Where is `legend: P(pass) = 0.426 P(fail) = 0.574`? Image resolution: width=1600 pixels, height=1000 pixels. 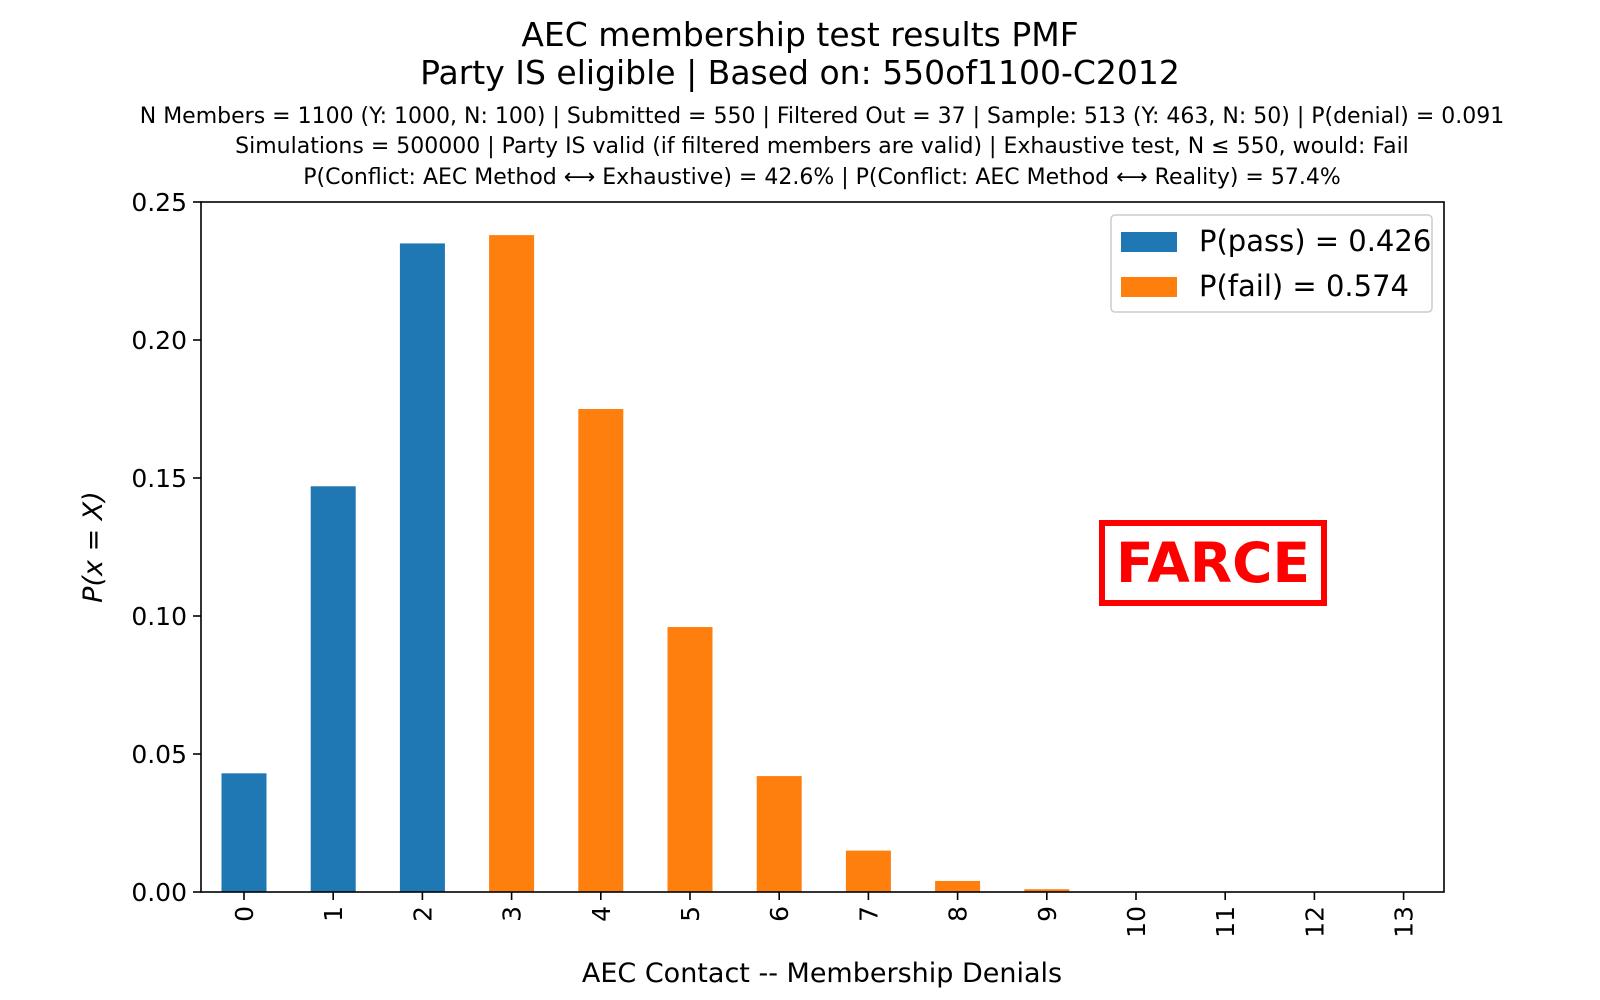 legend: P(pass) = 0.426 P(fail) = 0.574 is located at coordinates (1271, 263).